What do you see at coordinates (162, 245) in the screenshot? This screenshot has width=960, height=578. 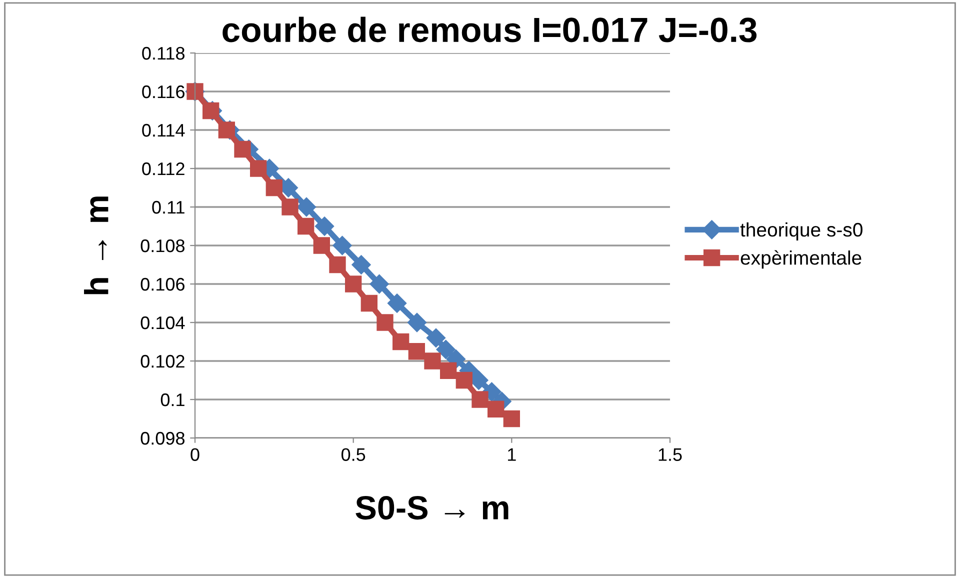 I see `y-tick-label: 0.108` at bounding box center [162, 245].